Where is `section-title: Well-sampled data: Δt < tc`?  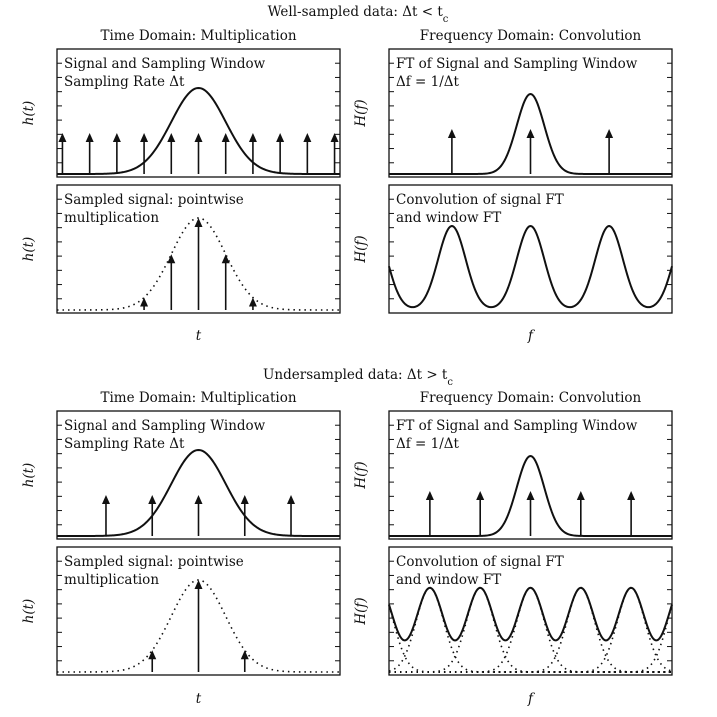 section-title: Well-sampled data: Δt < tc is located at coordinates (358, 14).